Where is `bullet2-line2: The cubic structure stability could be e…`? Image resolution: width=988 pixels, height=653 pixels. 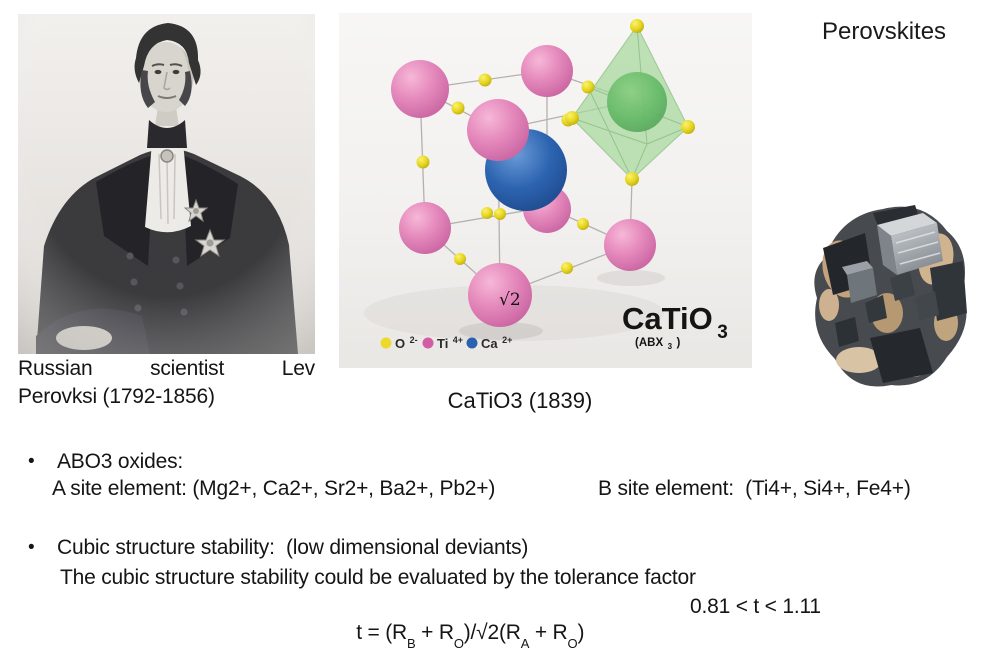 bullet2-line2: The cubic structure stability could be e… is located at coordinates (378, 577).